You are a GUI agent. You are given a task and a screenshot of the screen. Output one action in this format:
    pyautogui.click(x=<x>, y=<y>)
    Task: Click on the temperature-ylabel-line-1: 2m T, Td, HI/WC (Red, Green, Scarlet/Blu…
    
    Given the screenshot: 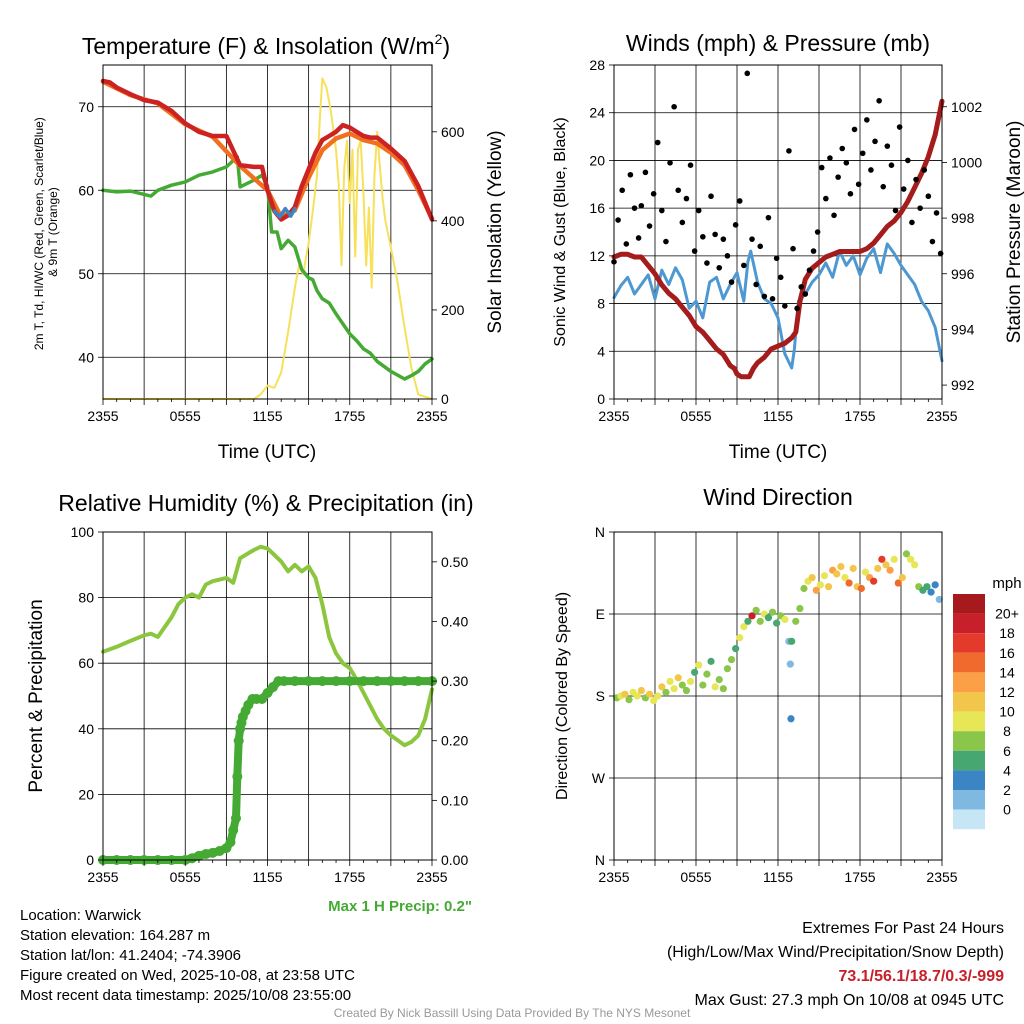 What is the action you would take?
    pyautogui.click(x=39, y=233)
    